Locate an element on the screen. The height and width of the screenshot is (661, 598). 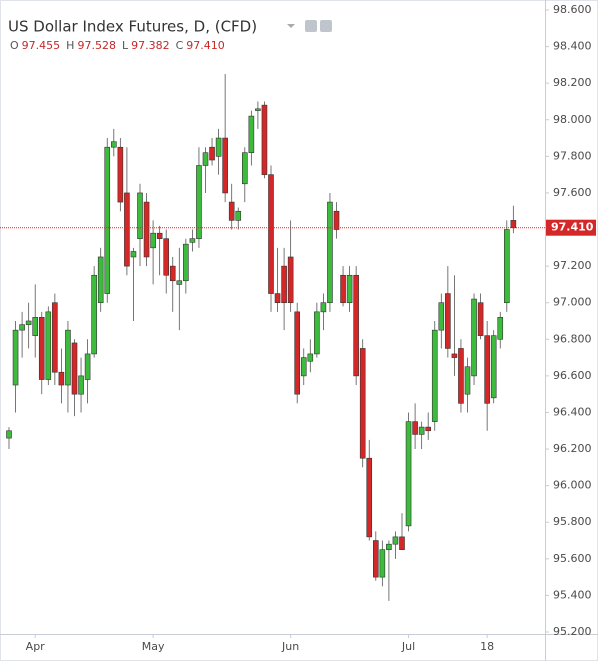
x-tick-label: 18 is located at coordinates (487, 646).